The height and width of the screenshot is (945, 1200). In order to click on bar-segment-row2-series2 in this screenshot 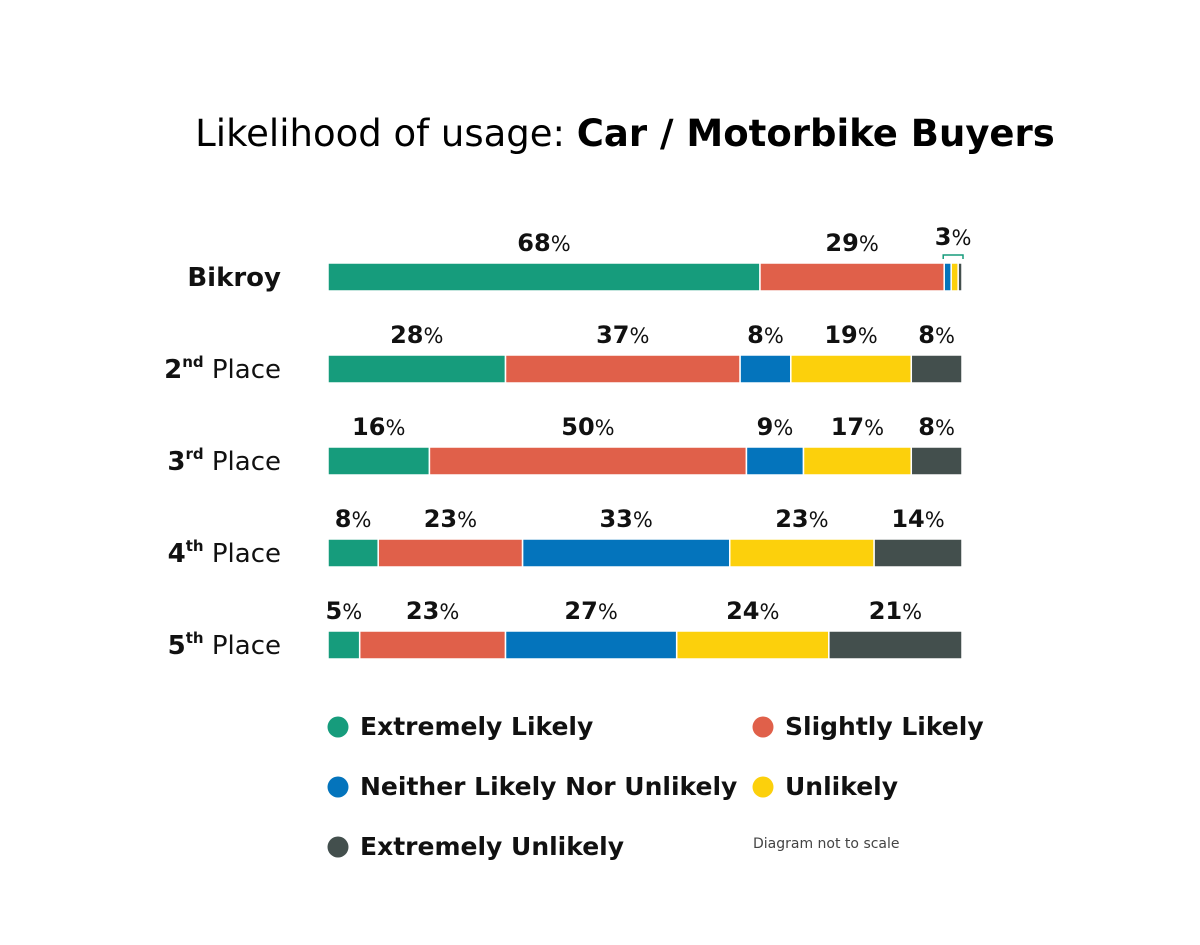, I will do `click(622, 369)`.